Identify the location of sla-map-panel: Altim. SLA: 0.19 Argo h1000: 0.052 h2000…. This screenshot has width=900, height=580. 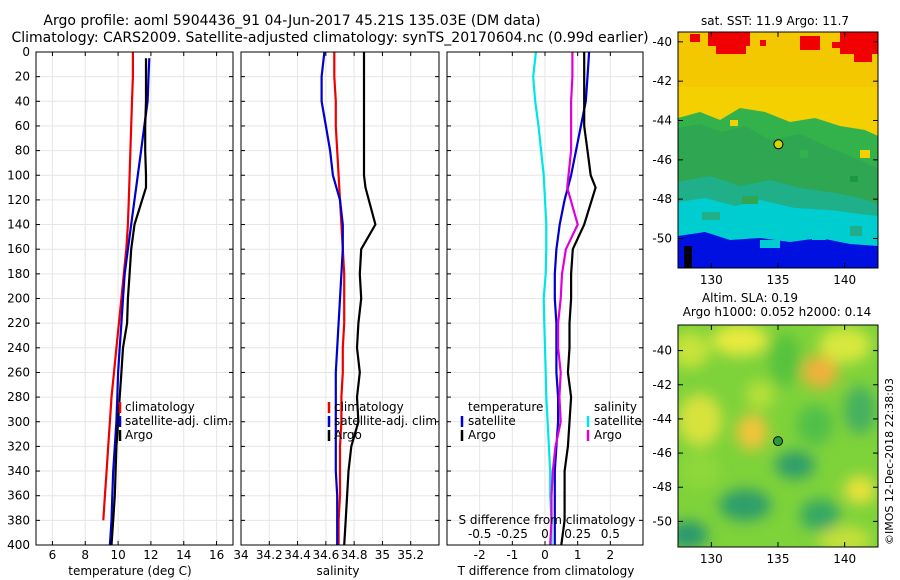
(765, 428).